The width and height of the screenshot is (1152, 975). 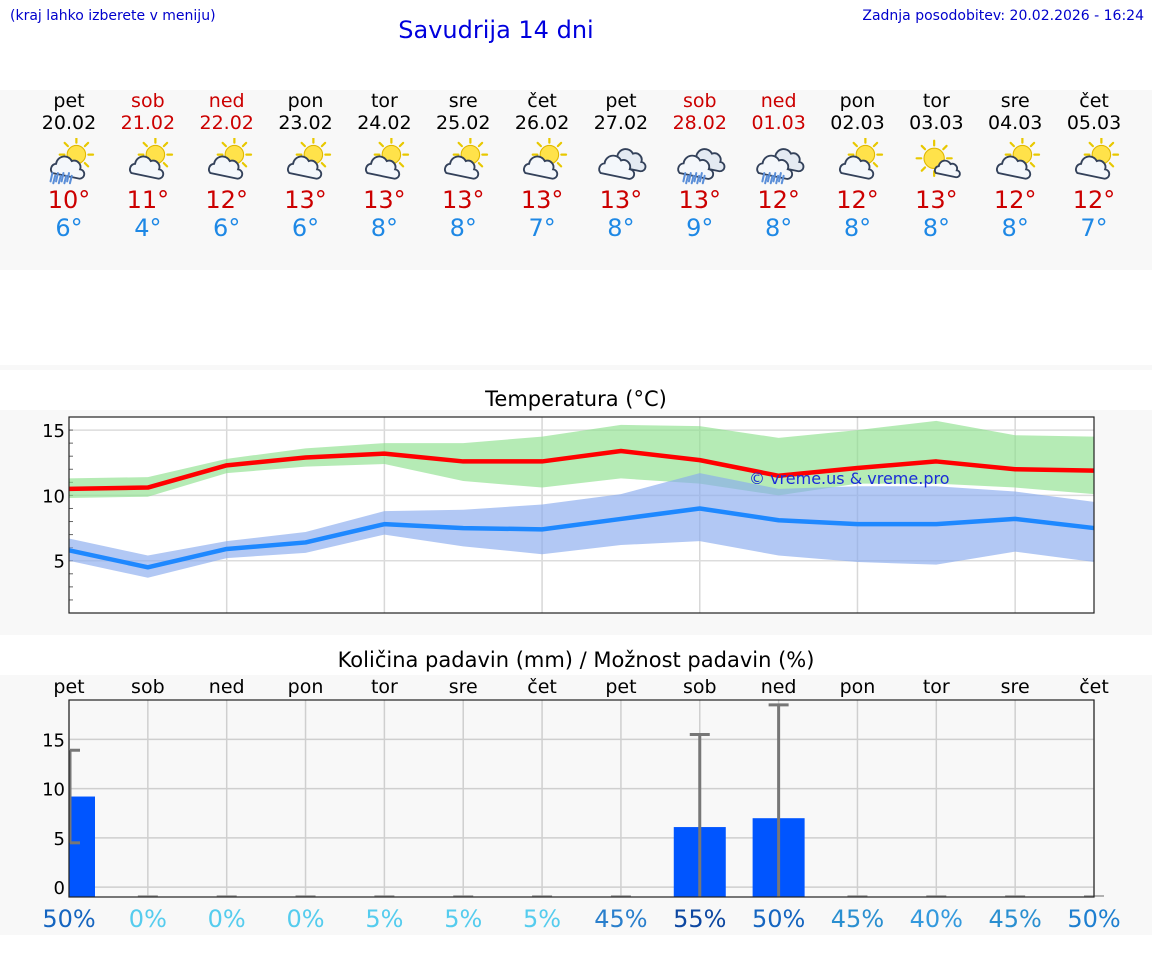 I want to click on day-column: sre 04.03 12° 8°, so click(x=1015, y=166).